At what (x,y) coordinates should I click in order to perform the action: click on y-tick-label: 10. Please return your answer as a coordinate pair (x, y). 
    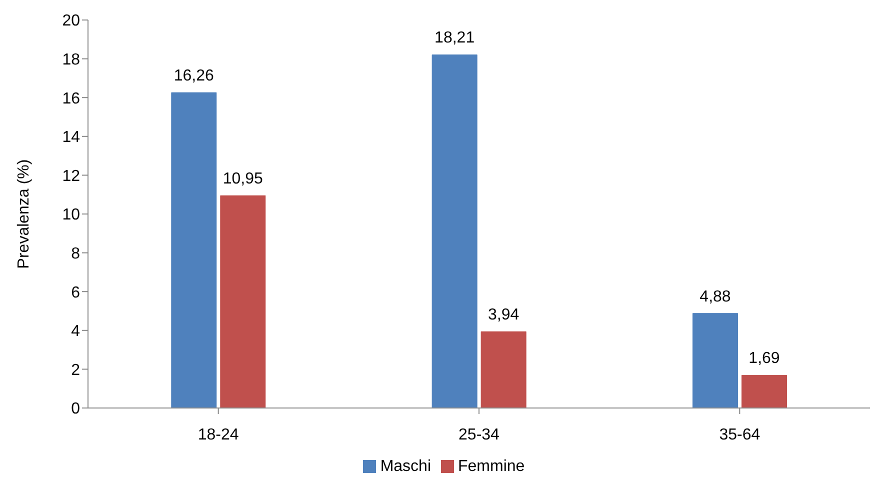
    Looking at the image, I should click on (71, 215).